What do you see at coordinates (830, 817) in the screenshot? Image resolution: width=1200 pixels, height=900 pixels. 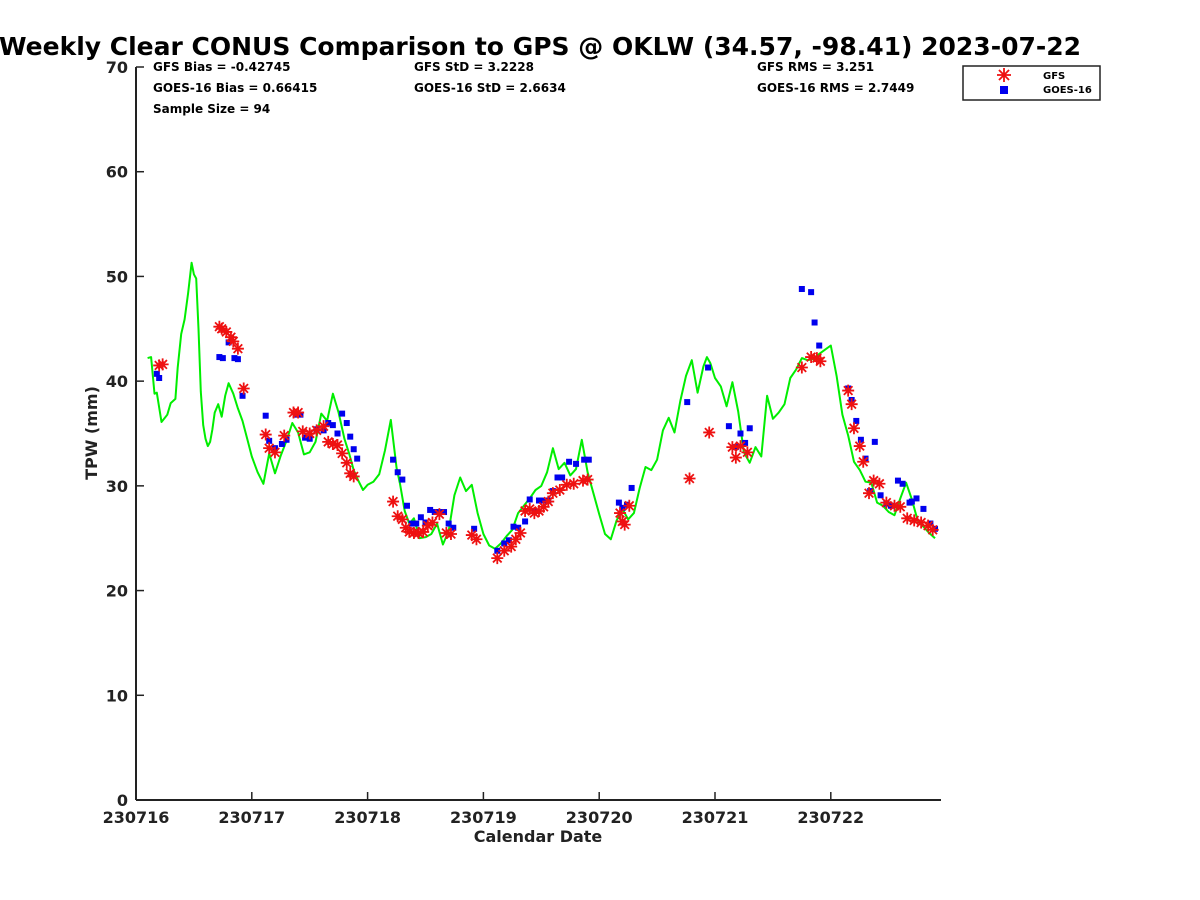 I see `x-tick-label: 230722` at bounding box center [830, 817].